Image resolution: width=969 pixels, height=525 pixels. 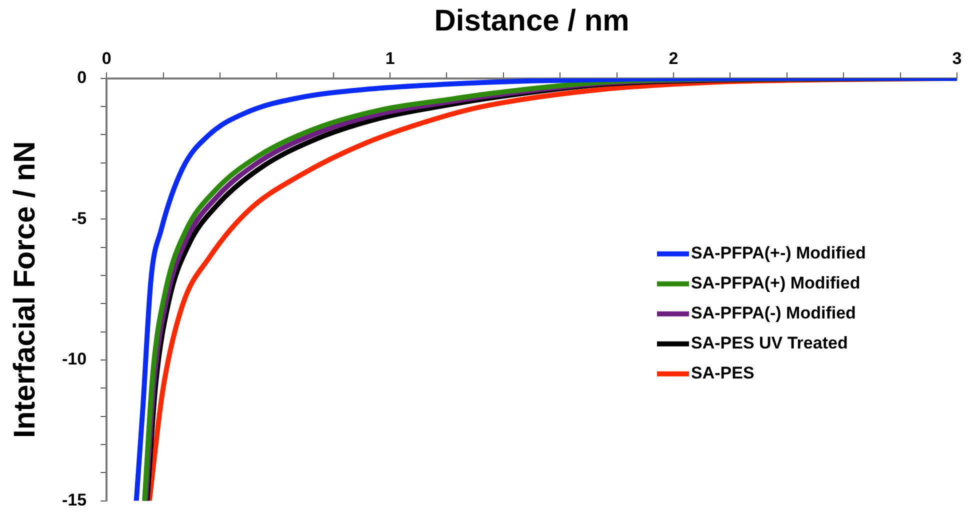 What do you see at coordinates (778, 253) in the screenshot?
I see `legend-label: SA-PFPA(+-) Modified` at bounding box center [778, 253].